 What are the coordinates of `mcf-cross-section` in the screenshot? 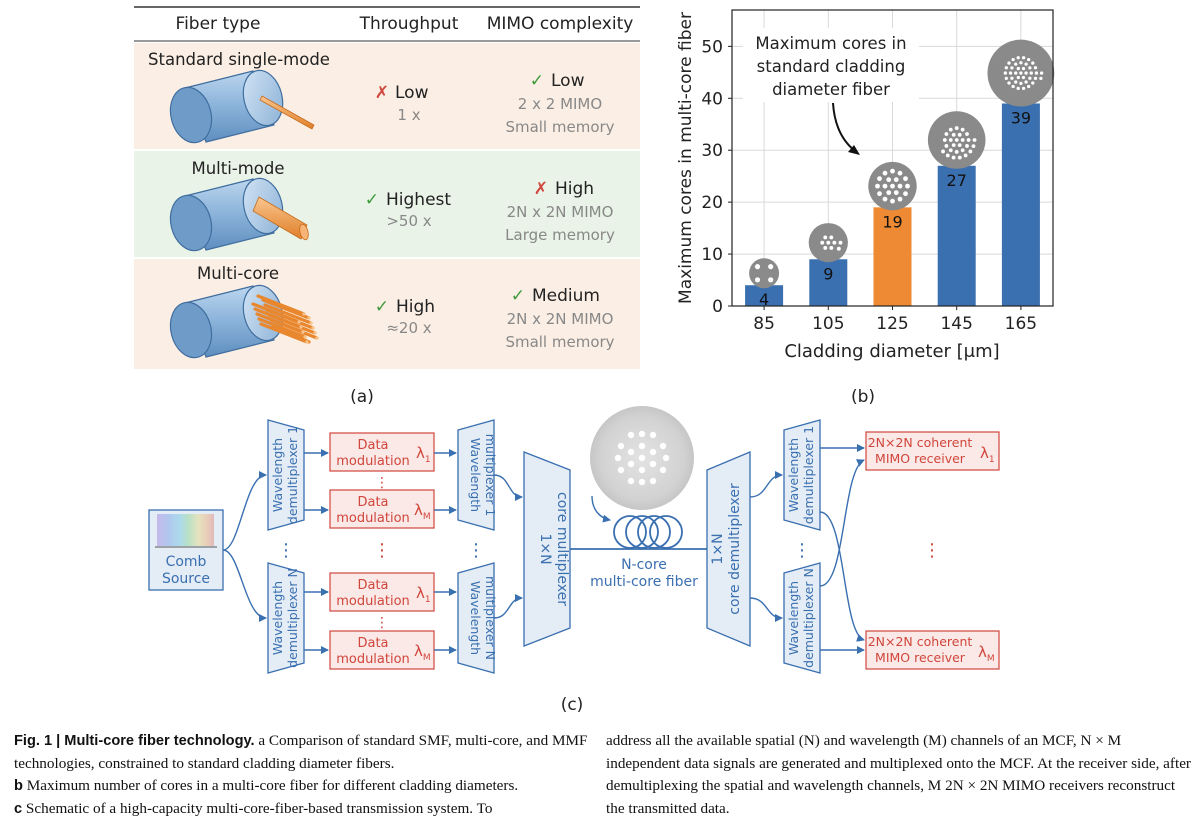 It's located at (642, 458).